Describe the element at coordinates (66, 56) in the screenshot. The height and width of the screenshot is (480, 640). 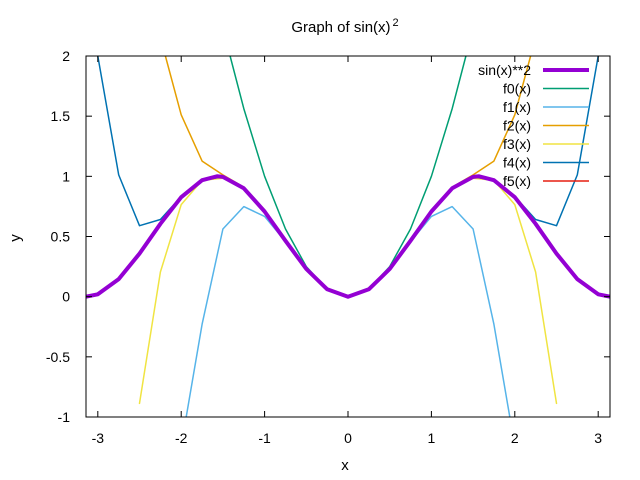
I see `y-tick-label: 2` at that location.